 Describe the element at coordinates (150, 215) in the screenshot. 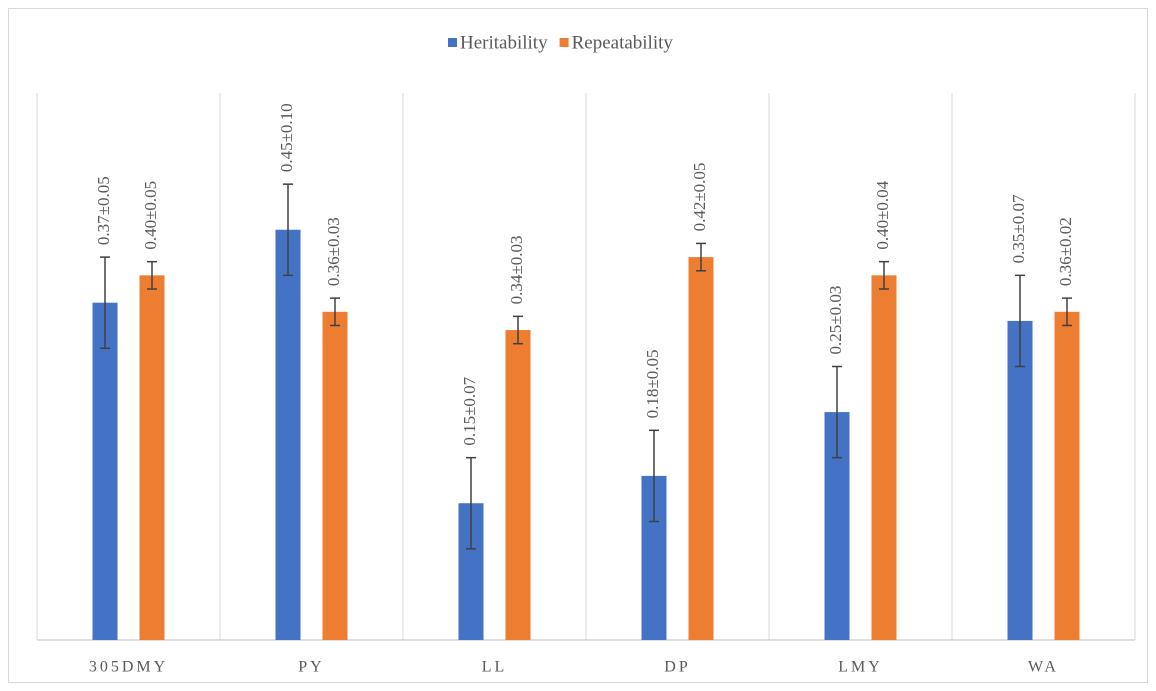

I see `value-label: 0.40±0.05` at that location.